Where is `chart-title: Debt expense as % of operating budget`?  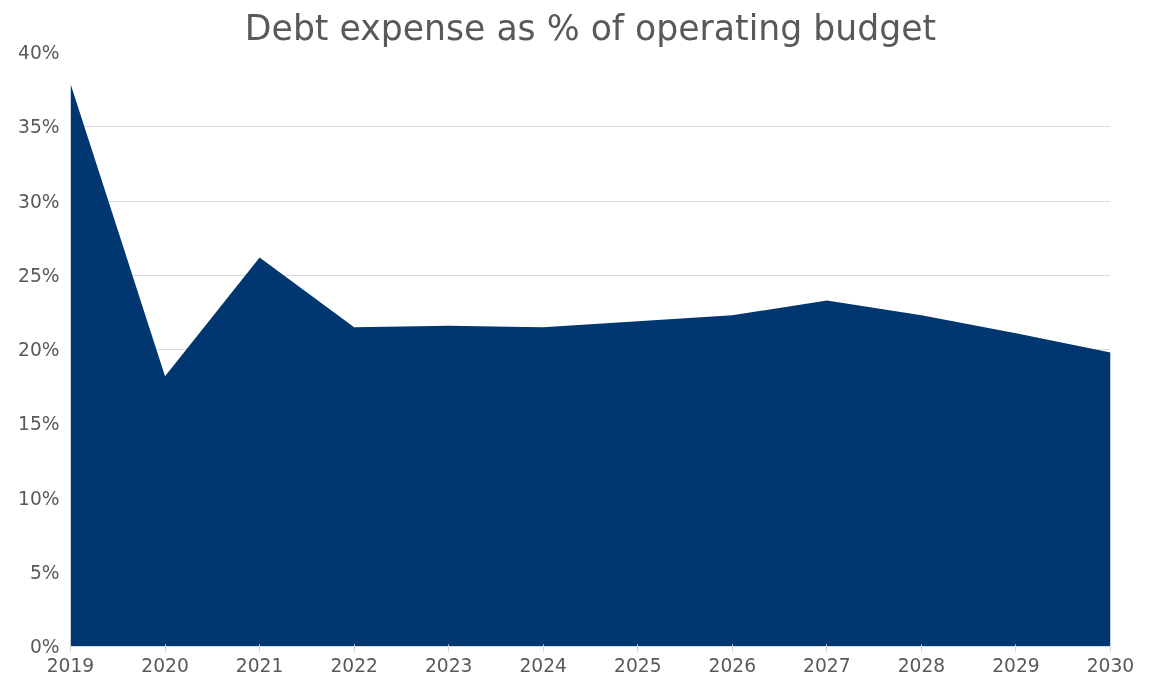
chart-title: Debt expense as % of operating budget is located at coordinates (590, 27).